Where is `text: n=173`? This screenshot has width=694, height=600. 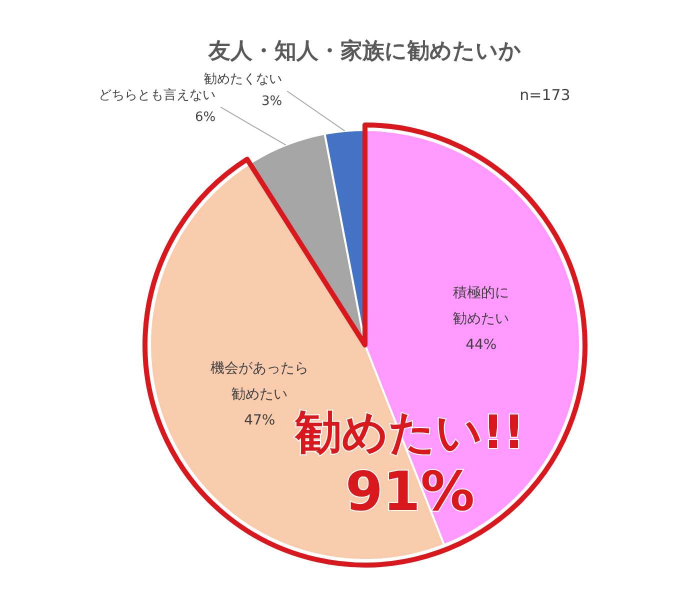 text: n=173 is located at coordinates (545, 95).